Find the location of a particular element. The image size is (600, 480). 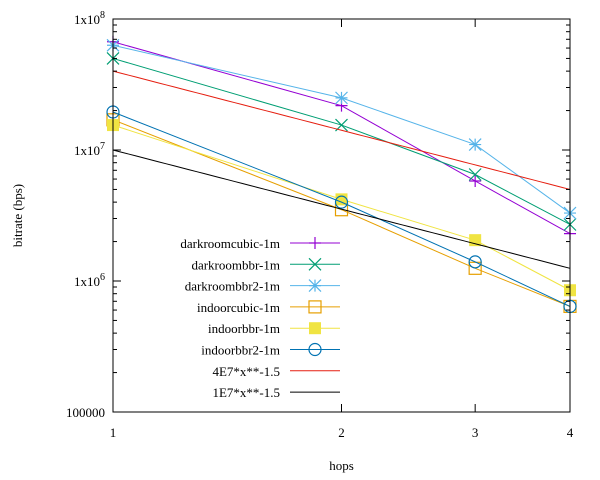

legend-entry: 4E7*x**-1.5 is located at coordinates (276, 371).